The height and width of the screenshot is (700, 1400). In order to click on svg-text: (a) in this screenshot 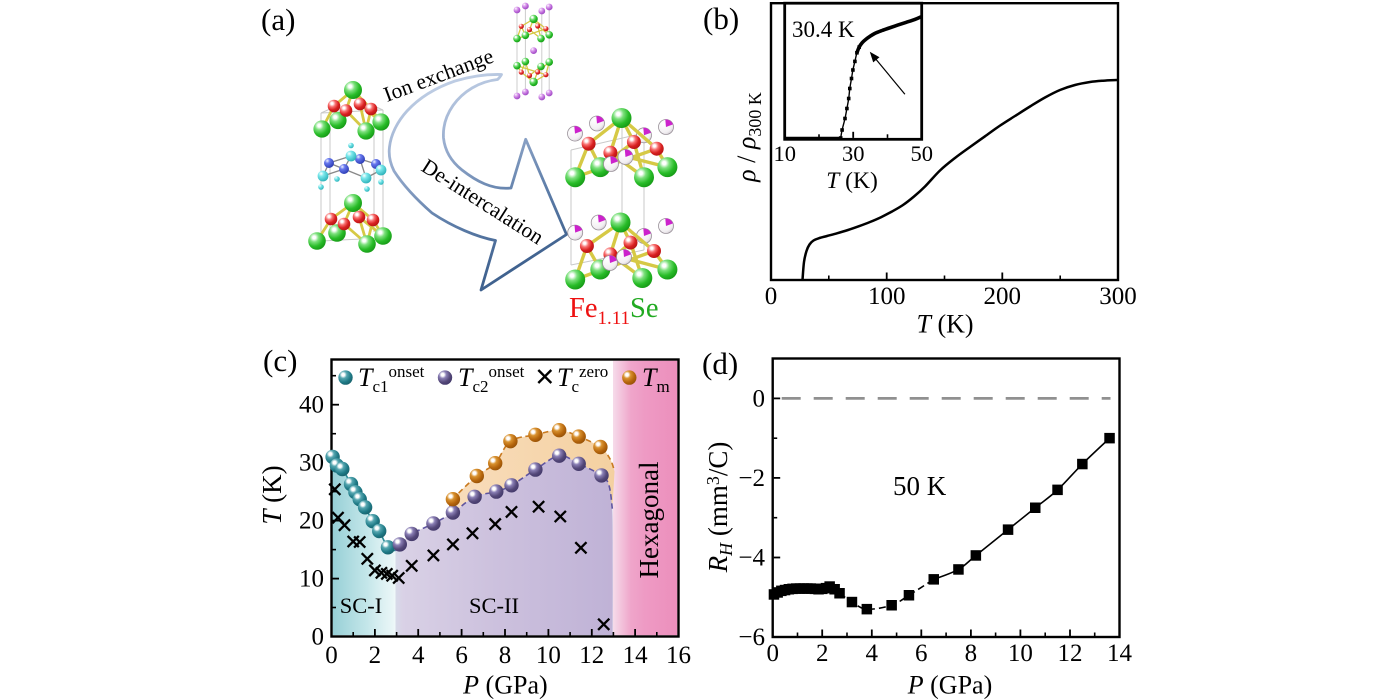, I will do `click(278, 19)`.